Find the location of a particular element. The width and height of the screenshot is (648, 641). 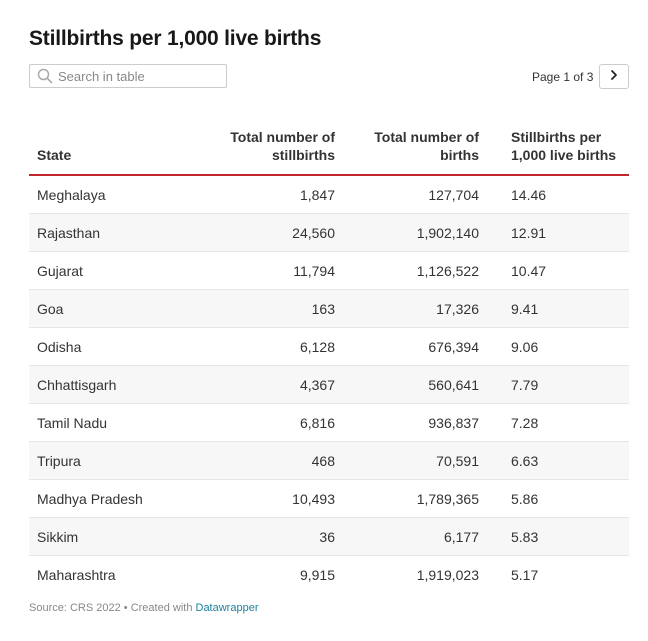

table-row: Rajasthan 24,560 1,902,140 12.91 is located at coordinates (329, 232).